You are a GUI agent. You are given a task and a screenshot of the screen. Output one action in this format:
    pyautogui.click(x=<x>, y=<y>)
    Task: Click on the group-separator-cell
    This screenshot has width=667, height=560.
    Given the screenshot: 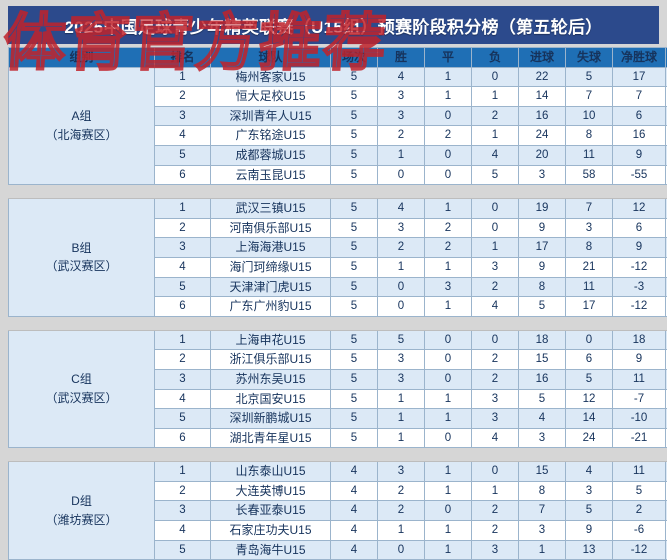 What is the action you would take?
    pyautogui.click(x=338, y=192)
    